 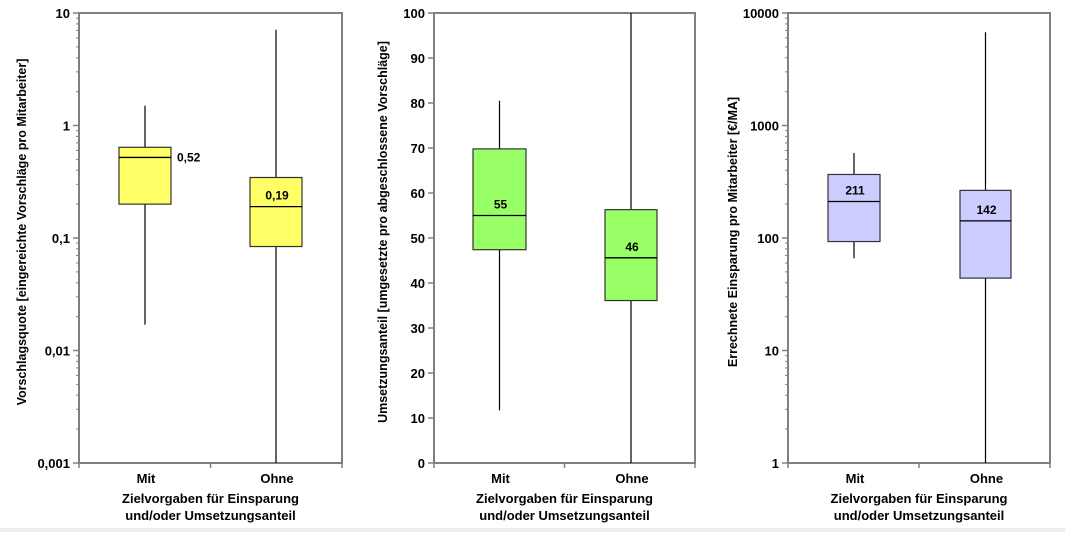 What do you see at coordinates (57, 351) in the screenshot?
I see `y-tick-label: 0,01` at bounding box center [57, 351].